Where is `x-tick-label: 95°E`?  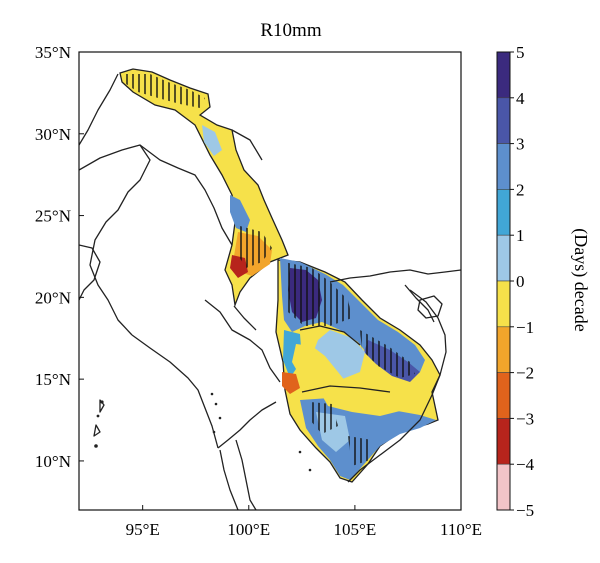
x-tick-label: 95°E is located at coordinates (143, 529).